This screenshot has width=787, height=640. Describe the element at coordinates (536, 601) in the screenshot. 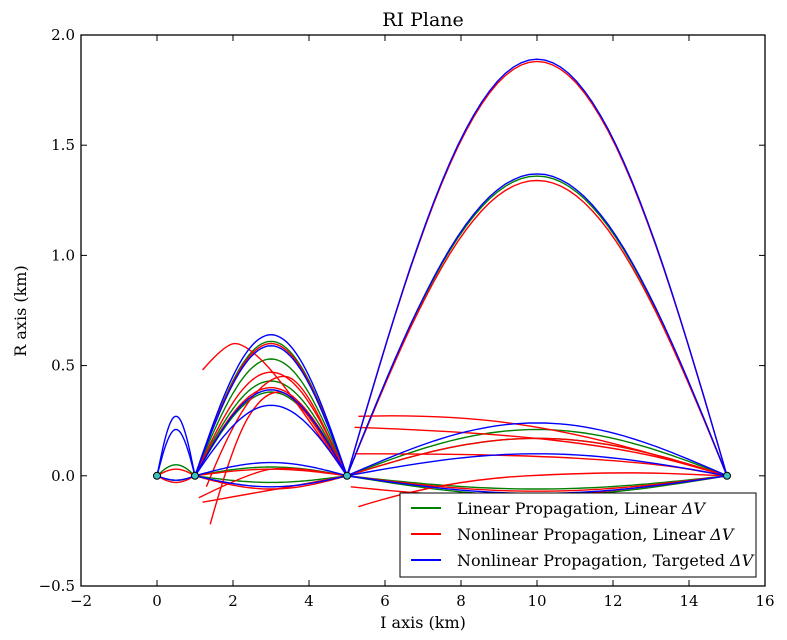

I see `x-tick-label: 10` at that location.